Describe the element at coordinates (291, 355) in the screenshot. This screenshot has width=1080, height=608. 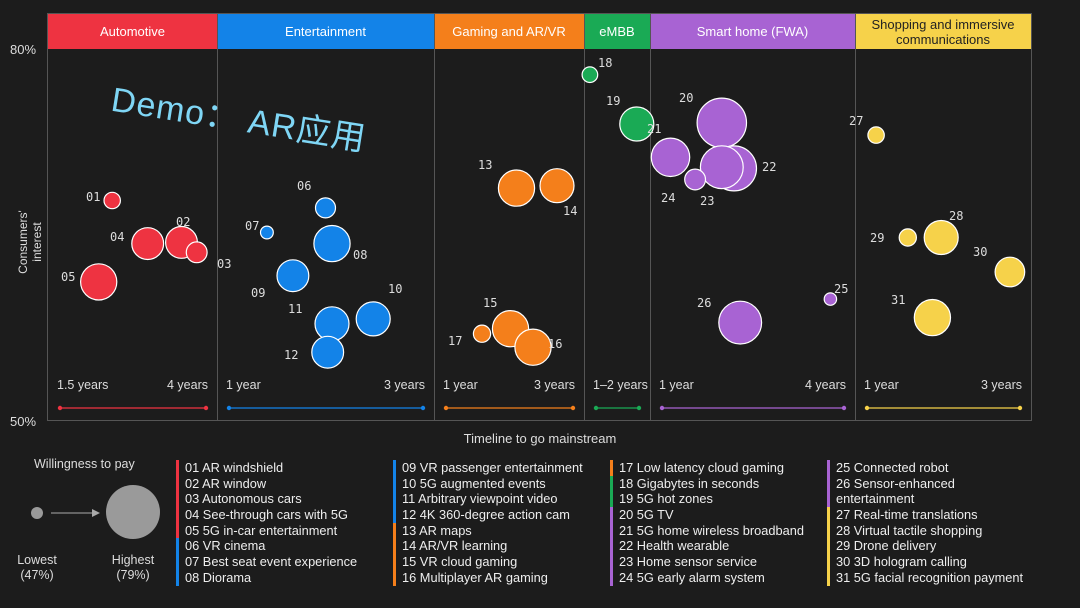
I see `bubble-label-12: 12` at that location.